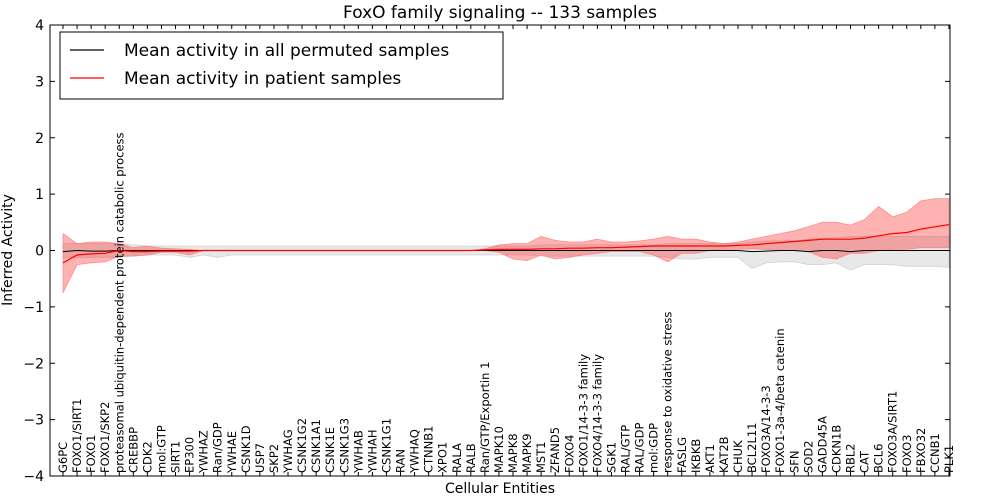  Describe the element at coordinates (274, 458) in the screenshot. I see `x-category-label: SKP2` at that location.